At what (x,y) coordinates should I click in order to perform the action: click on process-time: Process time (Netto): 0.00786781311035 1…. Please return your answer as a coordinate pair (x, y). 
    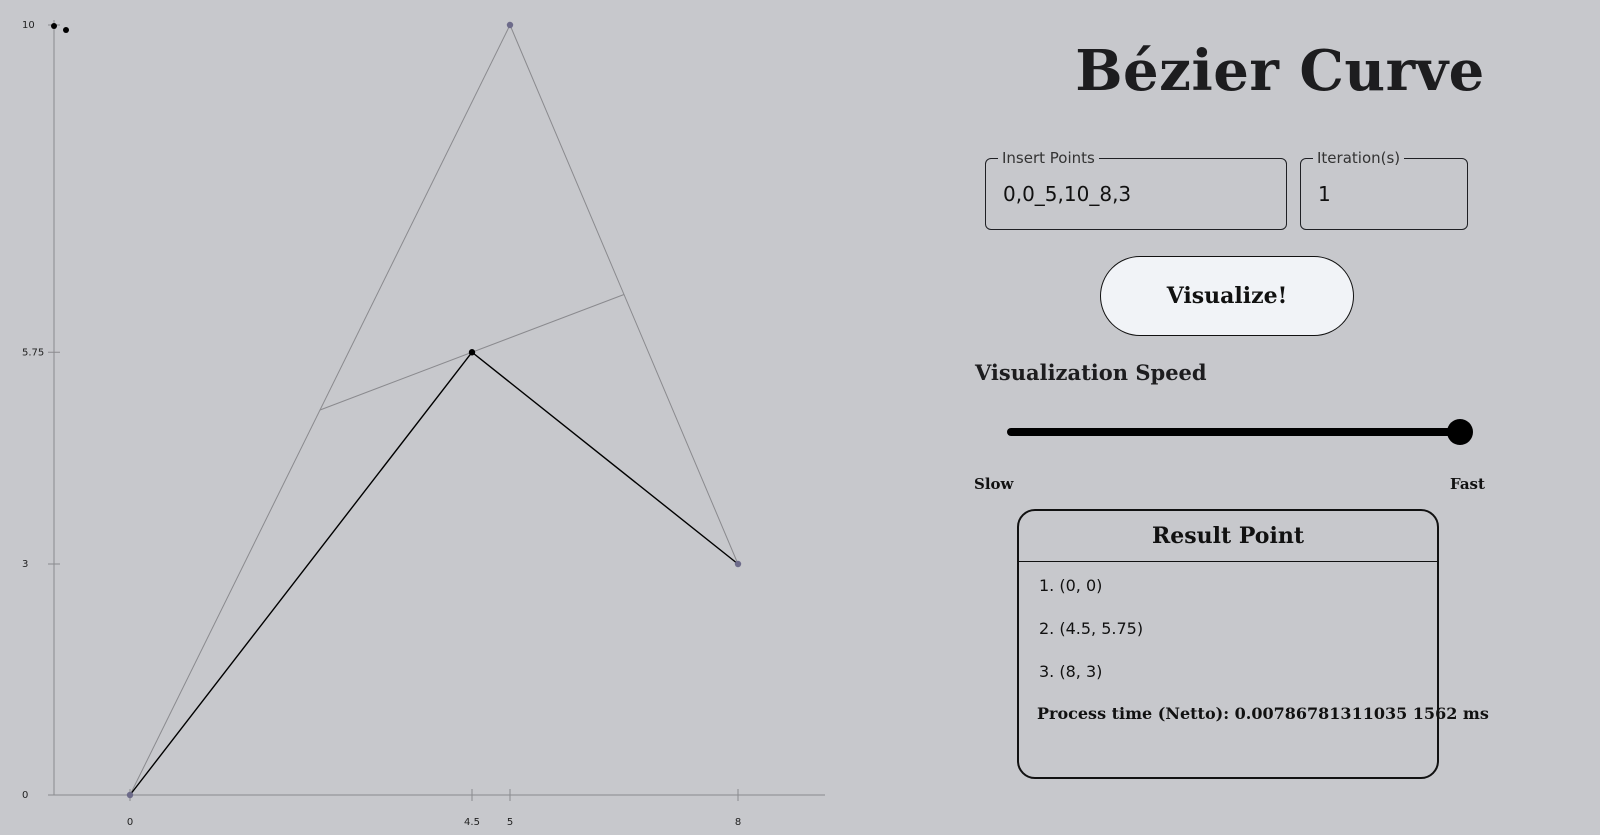
    Looking at the image, I should click on (1263, 713).